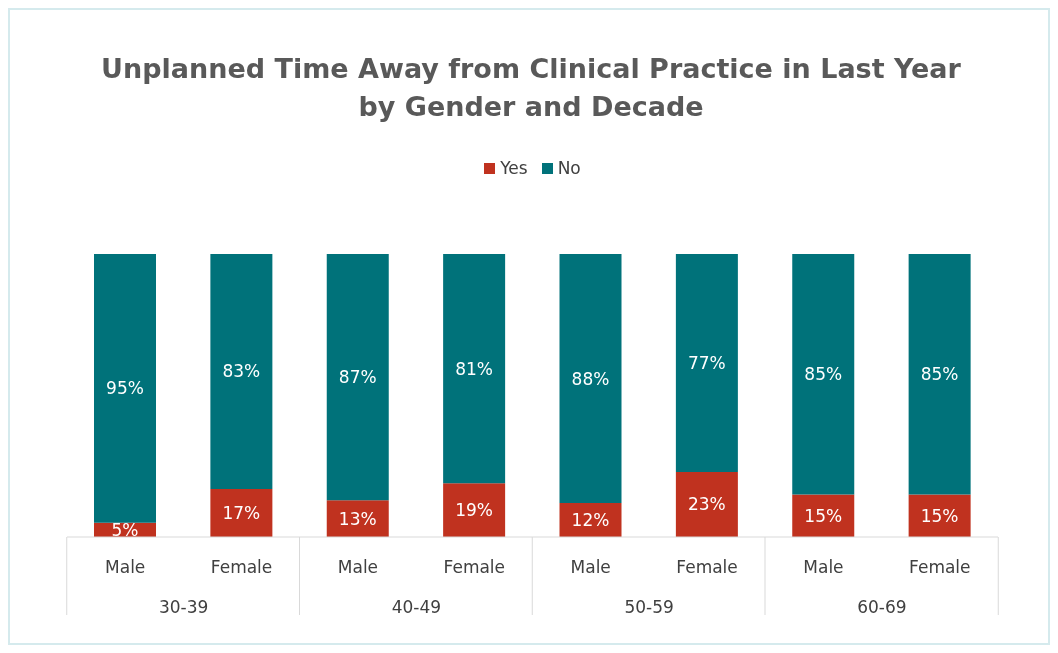 This screenshot has width=1058, height=653. I want to click on data-label: 19%, so click(474, 510).